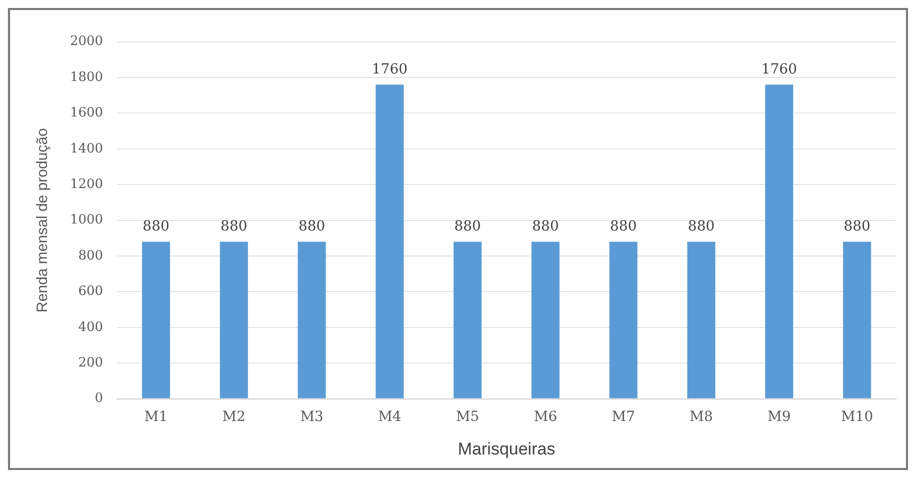 The image size is (920, 482). Describe the element at coordinates (87, 184) in the screenshot. I see `y-tick-label: 1200` at that location.